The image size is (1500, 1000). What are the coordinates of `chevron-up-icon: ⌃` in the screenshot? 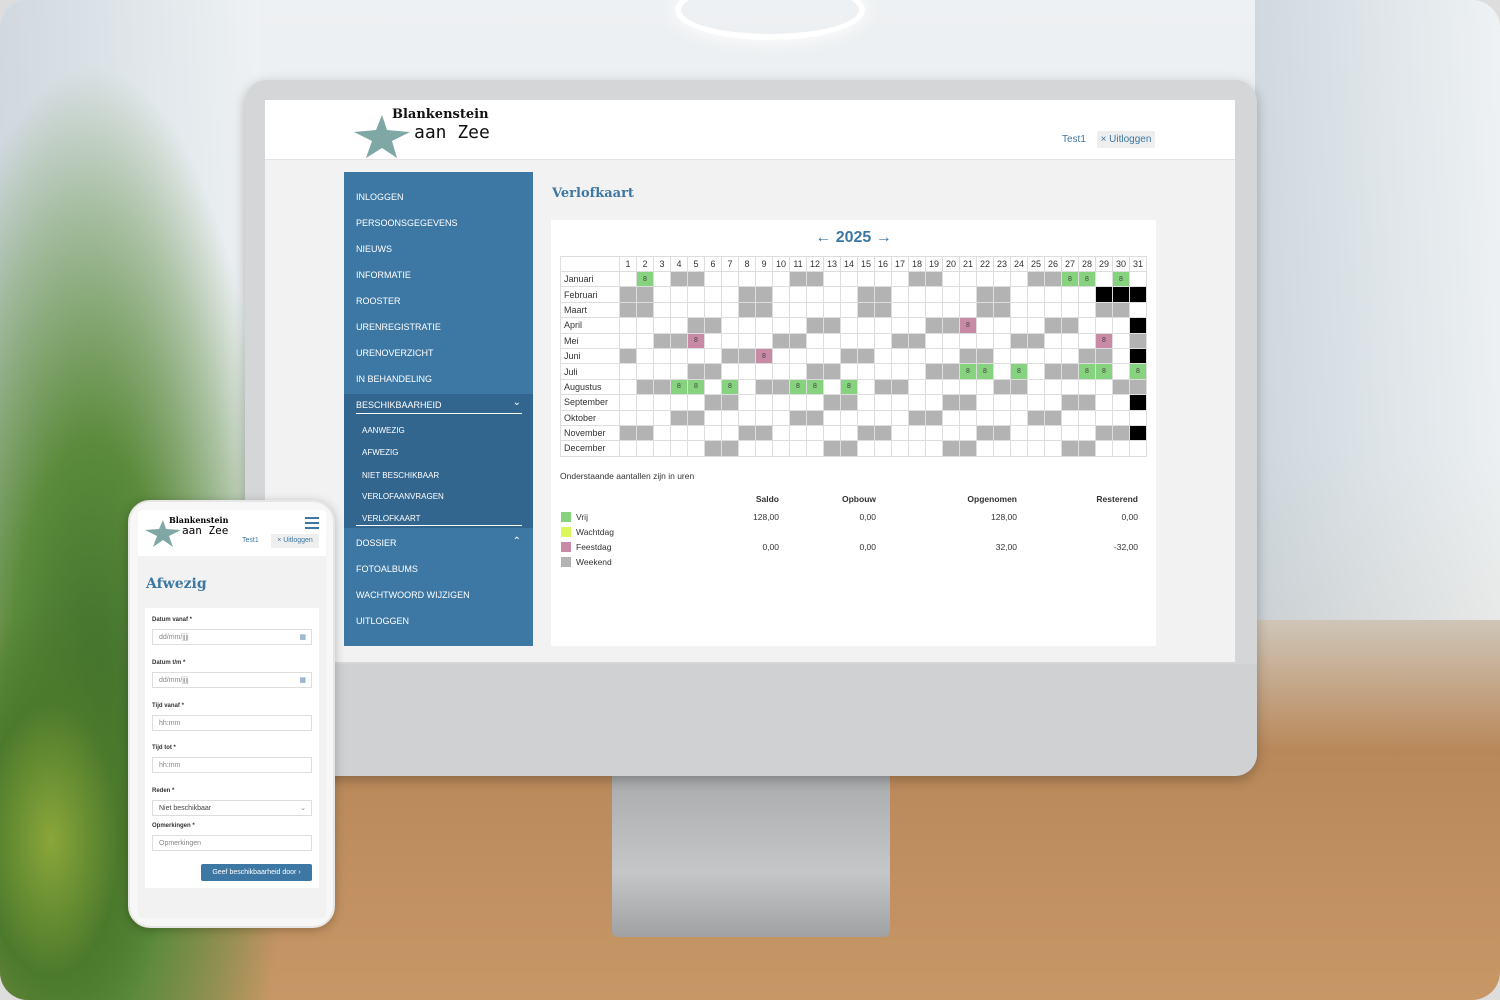 It's located at (516, 541).